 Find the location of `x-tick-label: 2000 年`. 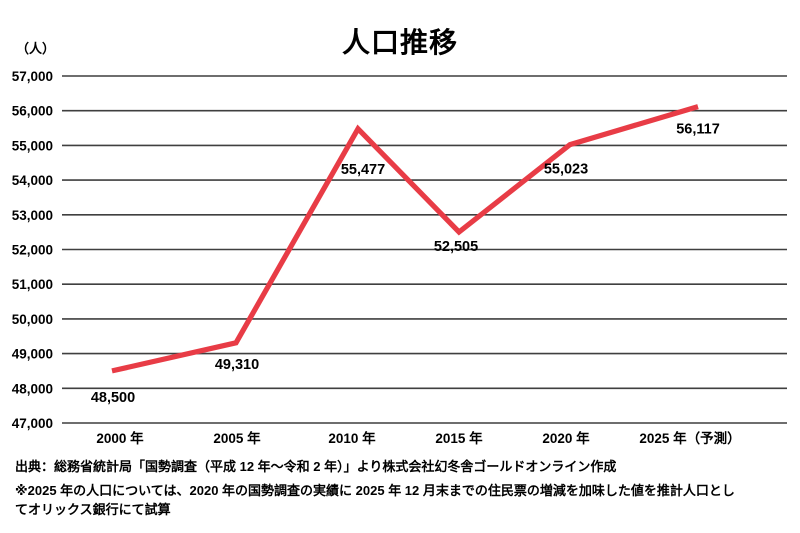

x-tick-label: 2000 年 is located at coordinates (120, 438).